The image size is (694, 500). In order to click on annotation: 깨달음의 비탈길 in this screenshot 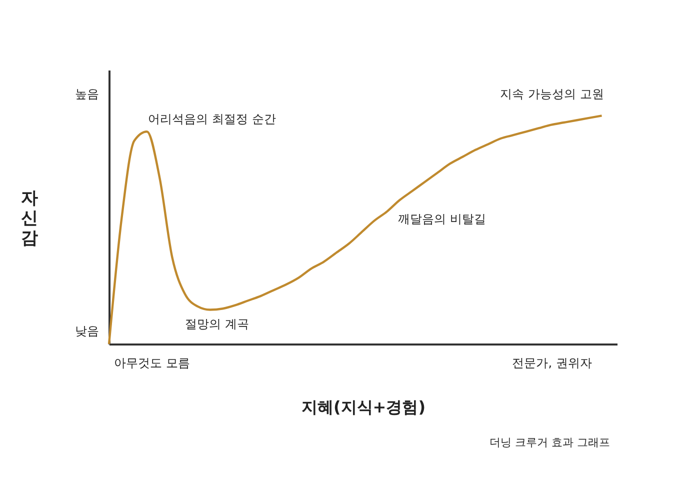, I will do `click(442, 219)`.